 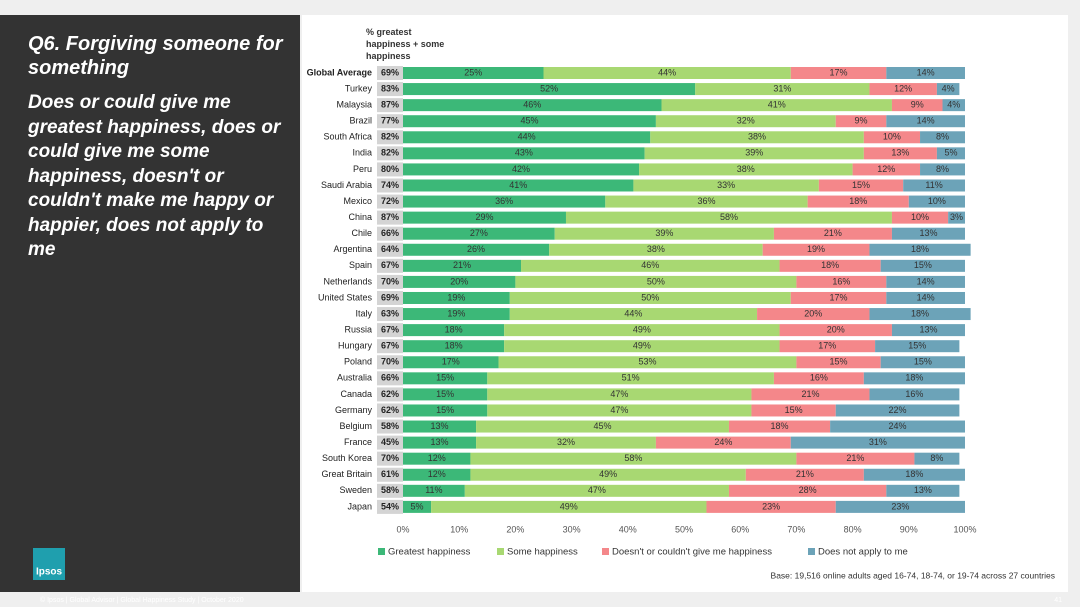 What do you see at coordinates (863, 552) in the screenshot?
I see `legend-label: Does not apply to me` at bounding box center [863, 552].